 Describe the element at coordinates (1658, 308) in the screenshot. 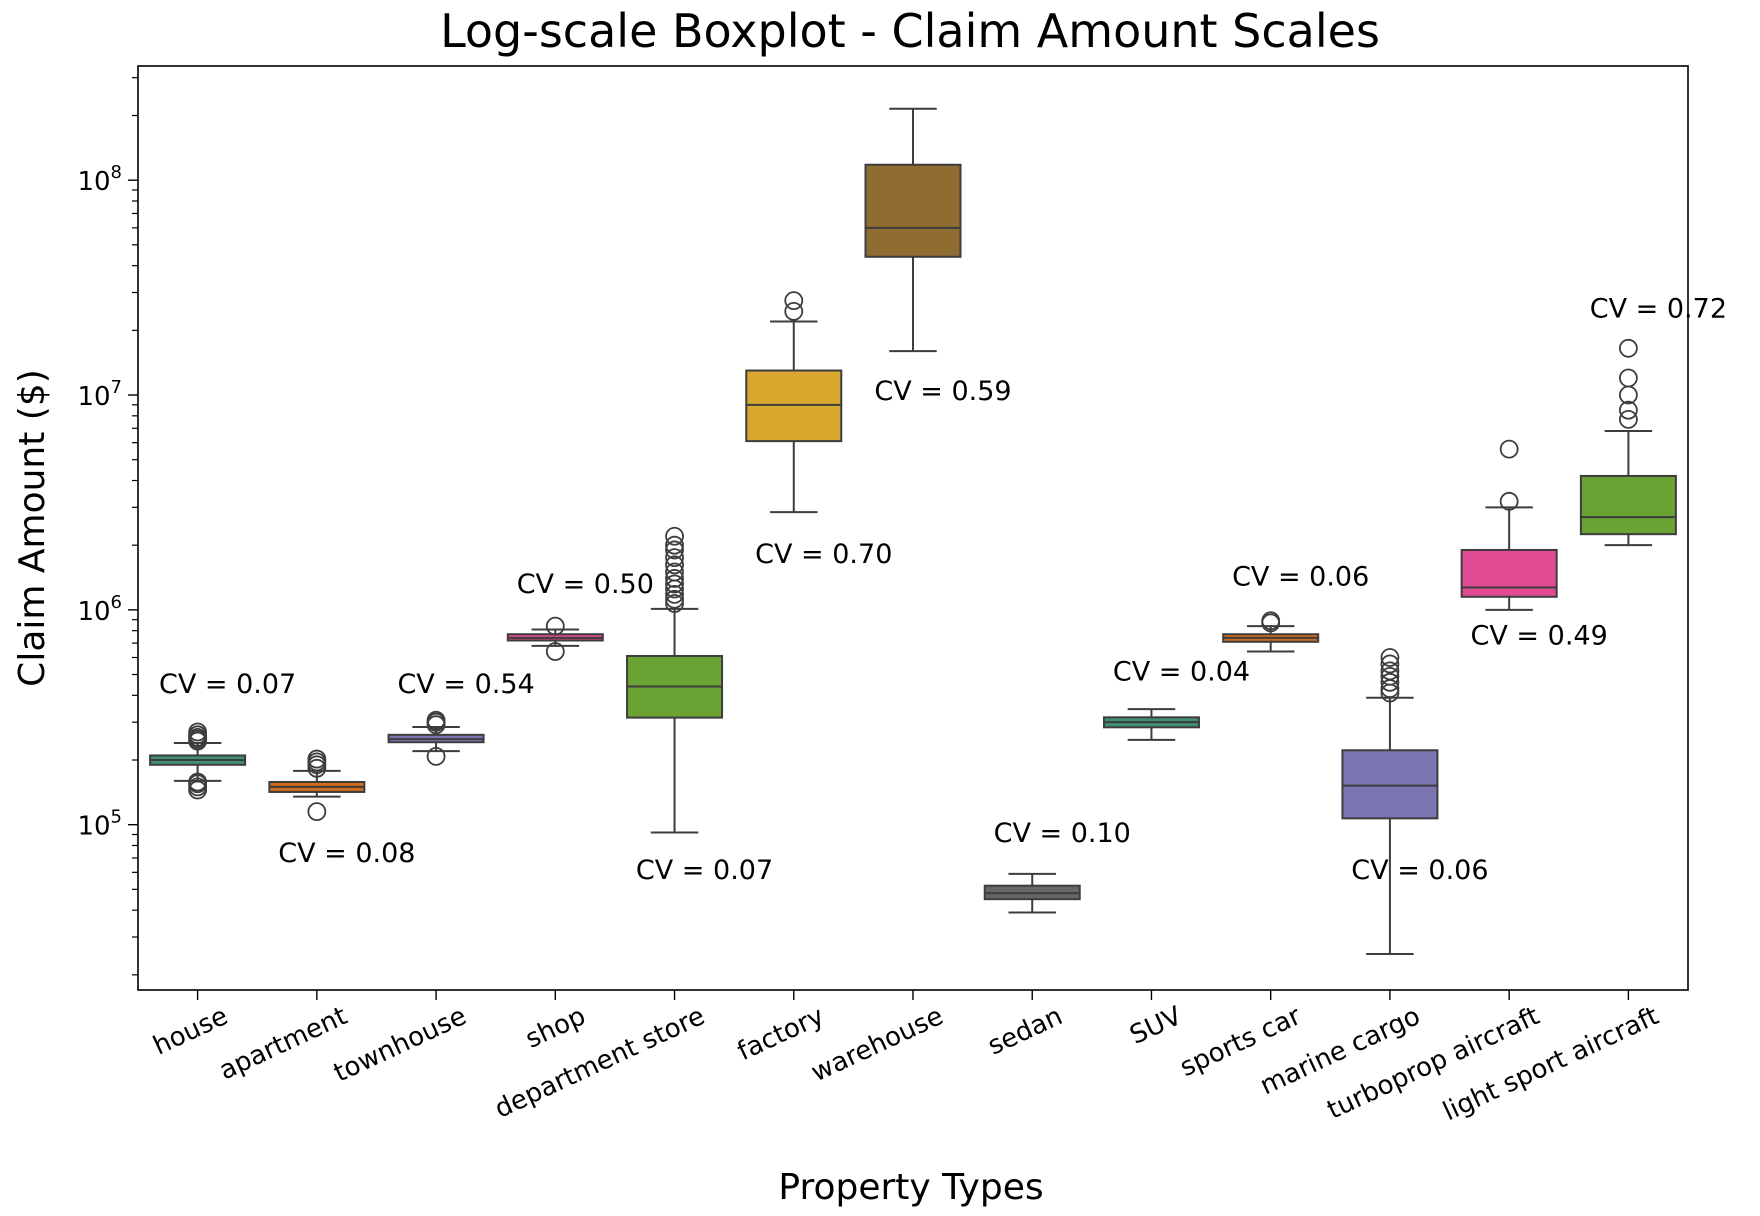

I see `cv-annotation: CV = 0.72` at that location.